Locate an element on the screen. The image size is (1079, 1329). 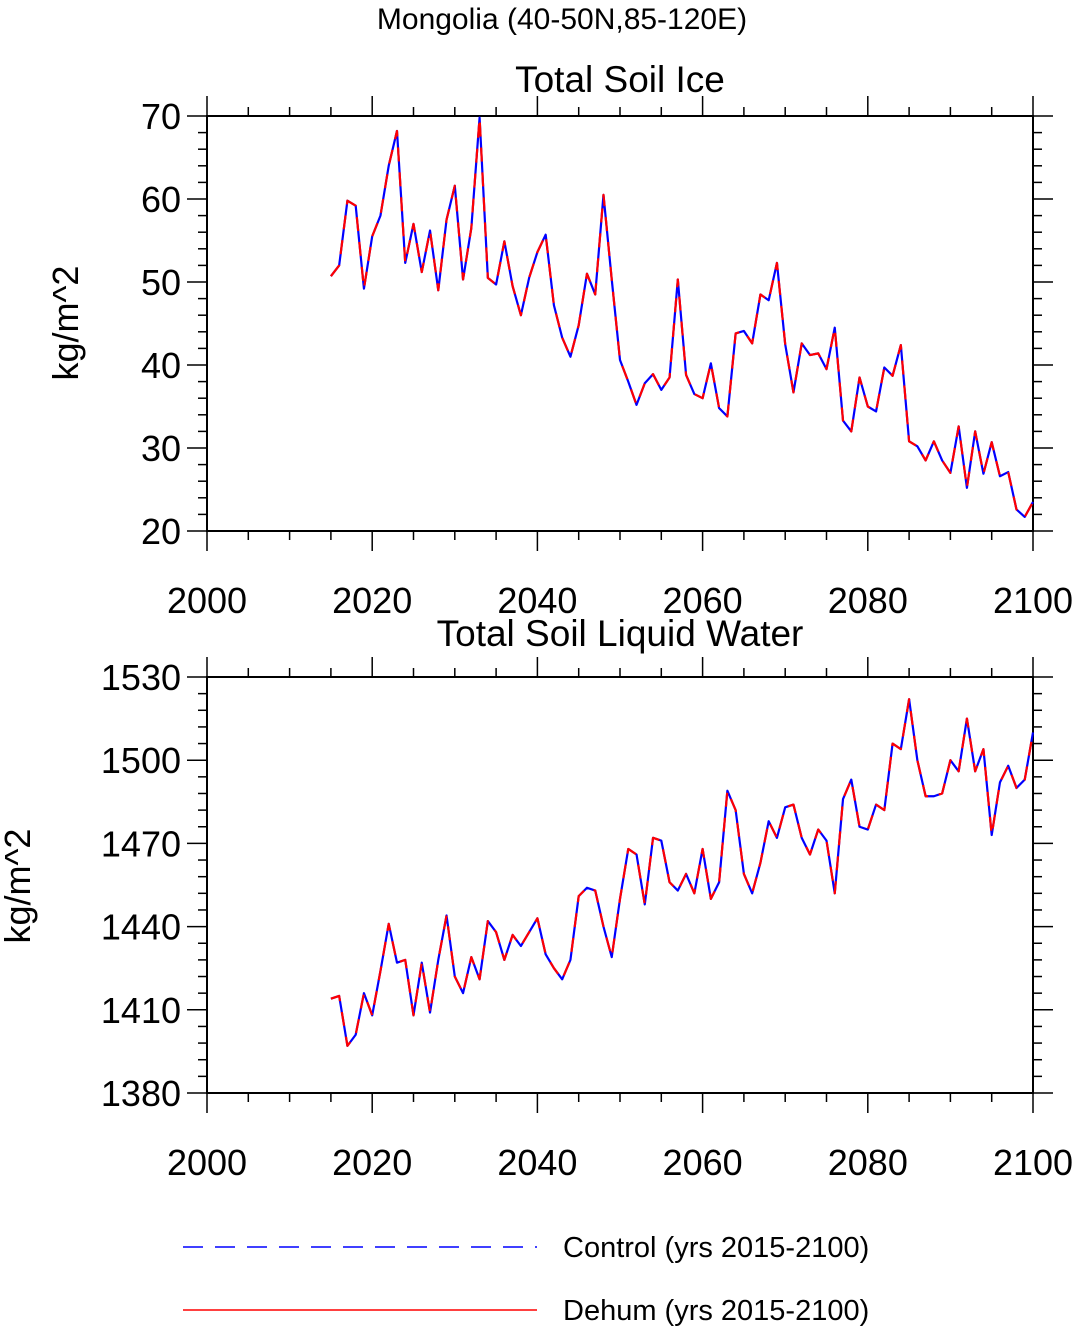
y-tick-label: 1380 is located at coordinates (141, 1093).